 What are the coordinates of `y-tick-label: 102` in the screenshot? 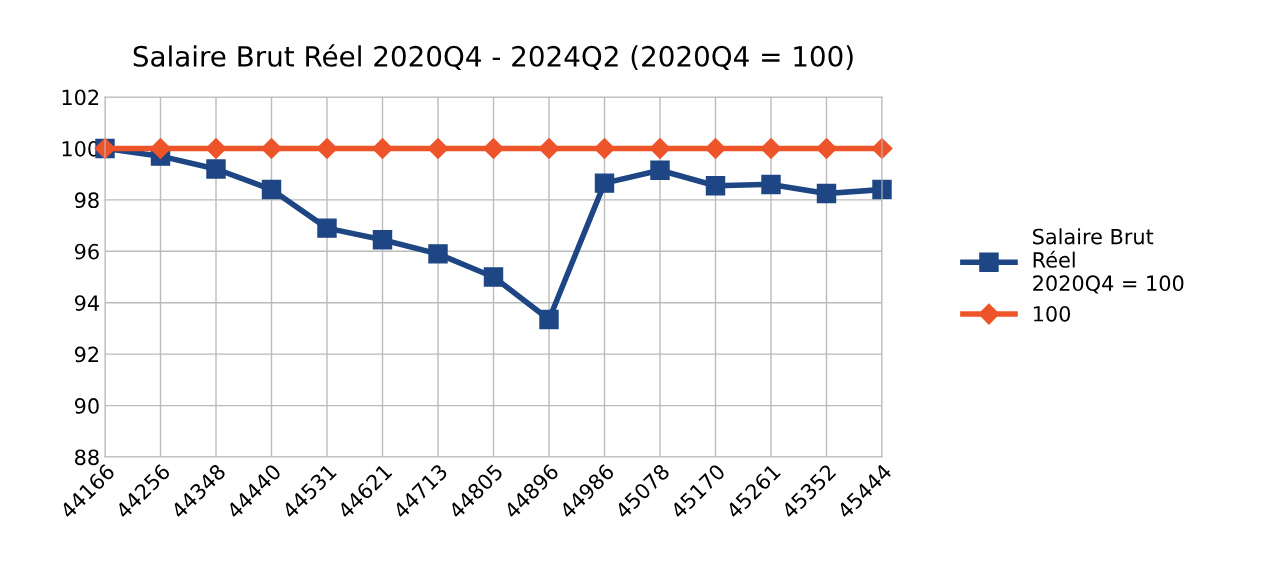 It's located at (80, 97).